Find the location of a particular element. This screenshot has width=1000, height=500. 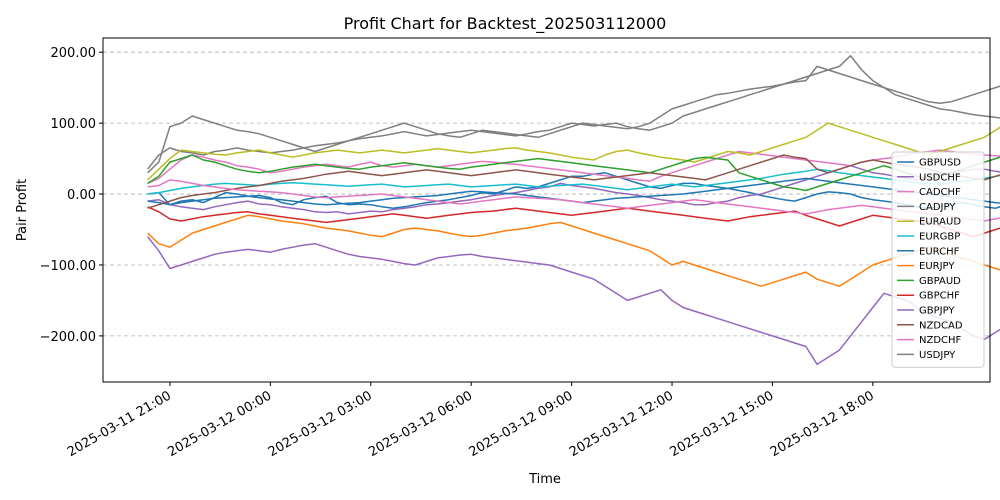

x-tick-label: 2025-03-12 00:00 is located at coordinates (219, 424).